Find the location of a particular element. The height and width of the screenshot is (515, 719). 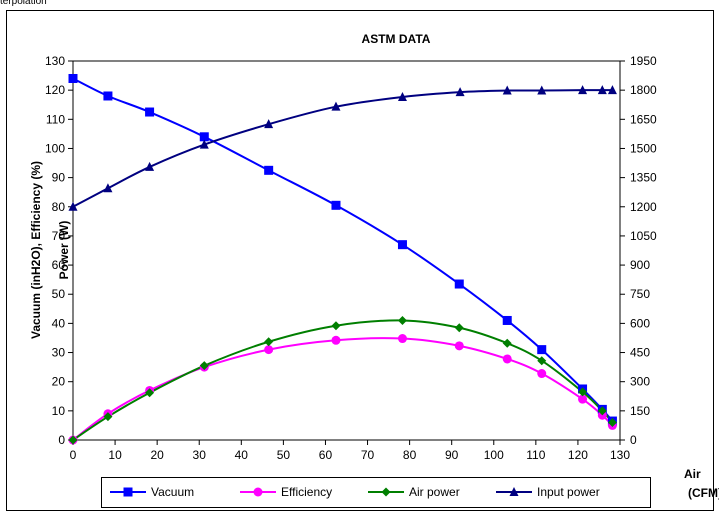

y-tick-label: 50 is located at coordinates (59, 294).